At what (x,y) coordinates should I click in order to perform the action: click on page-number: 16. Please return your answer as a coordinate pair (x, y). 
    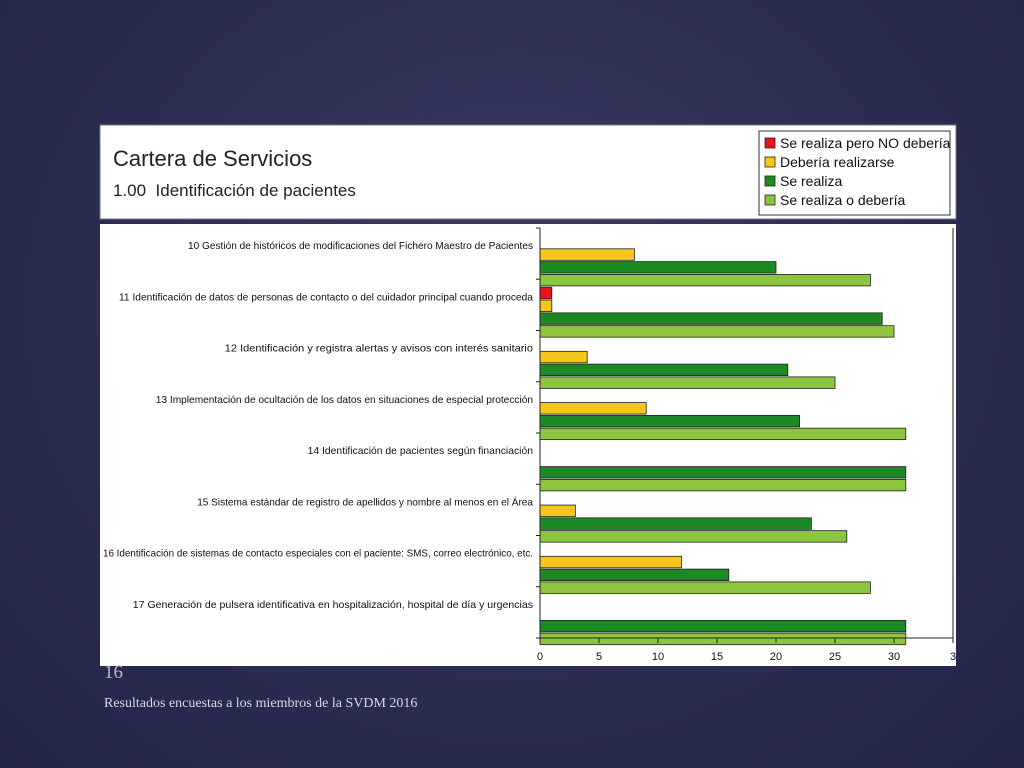
    Looking at the image, I should click on (113, 672).